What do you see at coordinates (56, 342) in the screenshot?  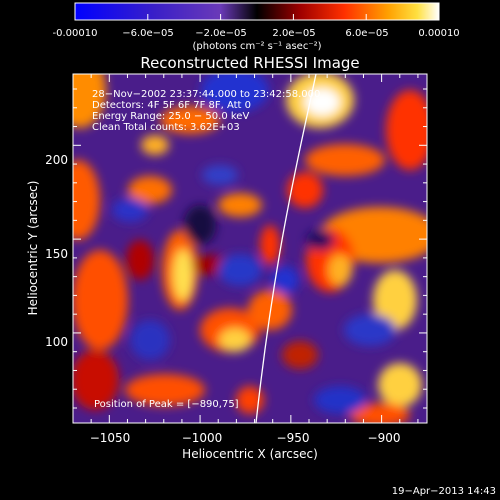 I see `y-tick-label: 100` at bounding box center [56, 342].